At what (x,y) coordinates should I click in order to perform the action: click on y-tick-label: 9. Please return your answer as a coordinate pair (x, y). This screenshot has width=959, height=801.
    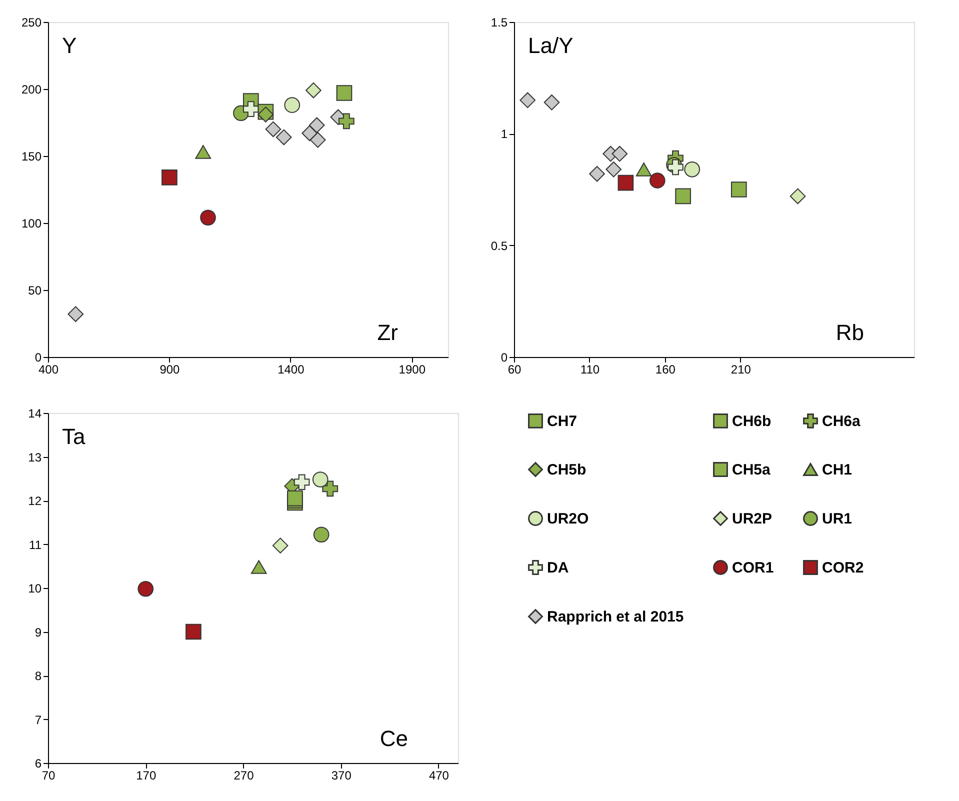
    Looking at the image, I should click on (38, 632).